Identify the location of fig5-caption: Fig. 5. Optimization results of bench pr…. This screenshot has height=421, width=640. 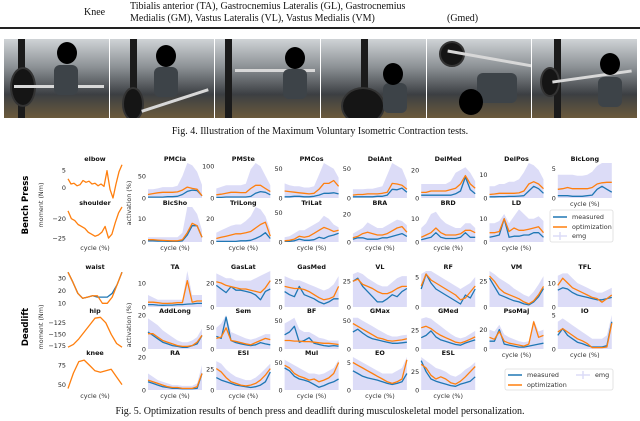
(320, 411).